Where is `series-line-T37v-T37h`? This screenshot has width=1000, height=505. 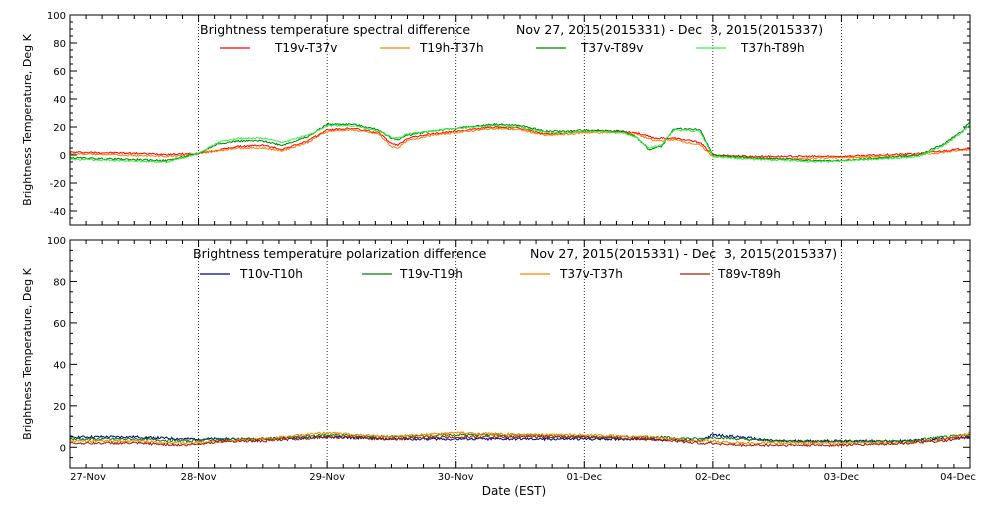 series-line-T37v-T37h is located at coordinates (520, 438).